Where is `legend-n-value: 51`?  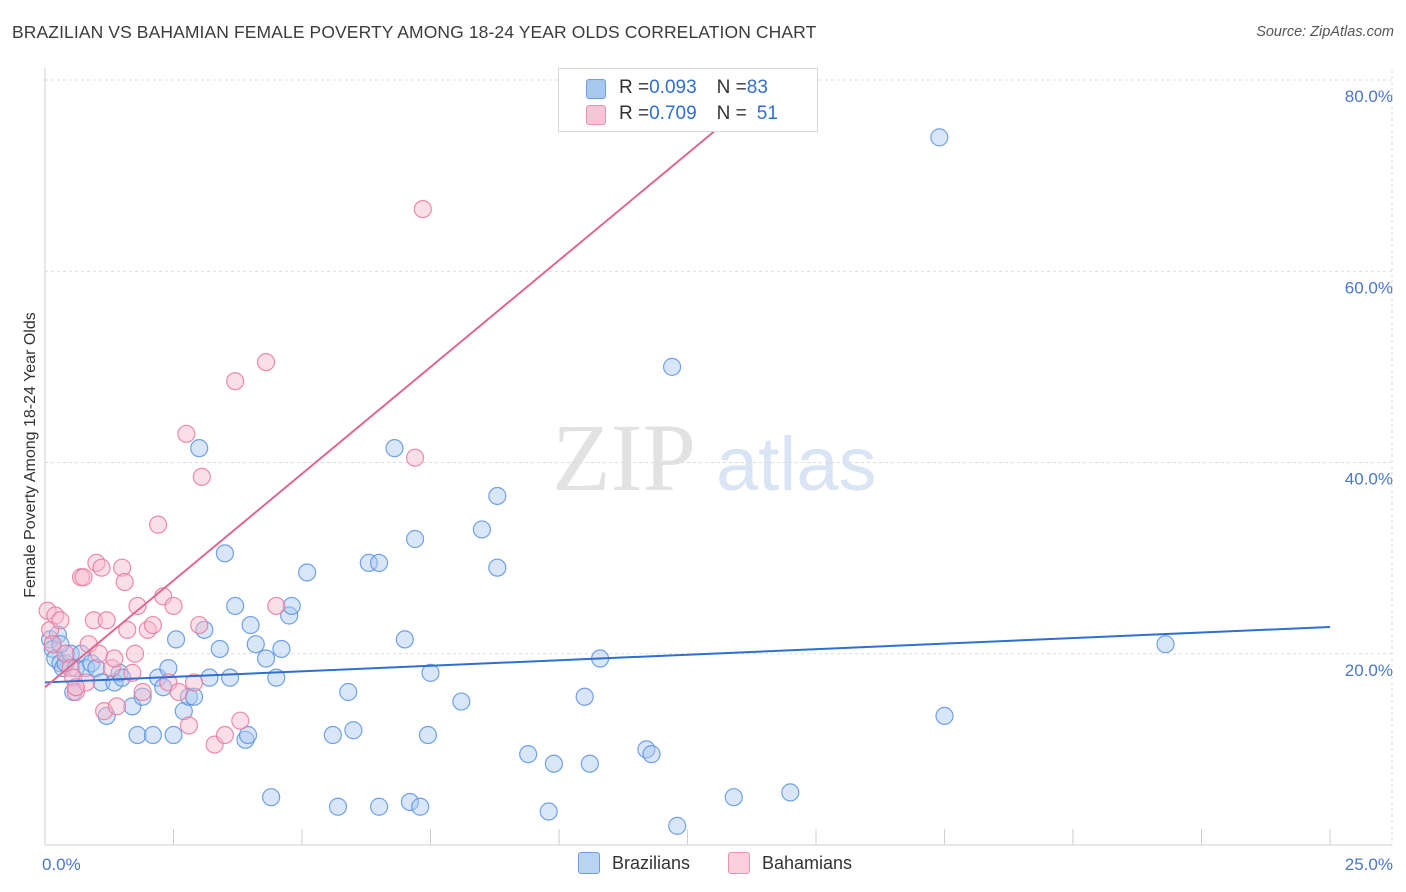
legend-n-value: 51 is located at coordinates (767, 113).